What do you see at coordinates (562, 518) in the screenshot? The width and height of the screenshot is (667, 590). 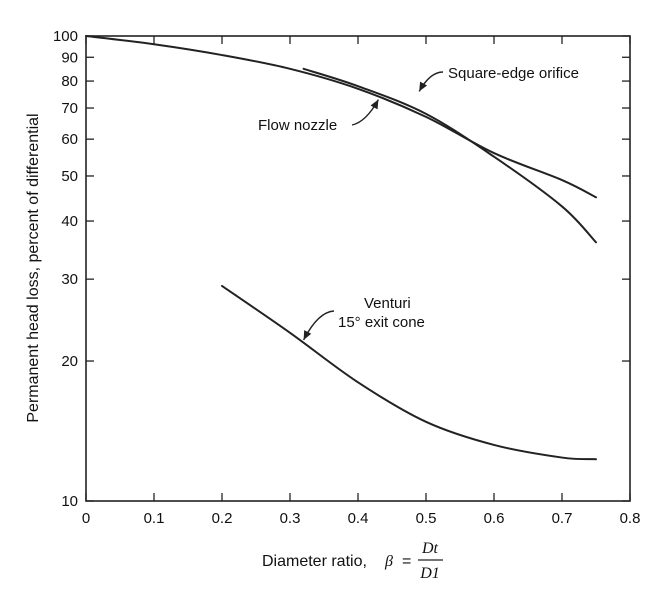 I see `x-tick-label: 0.7` at bounding box center [562, 518].